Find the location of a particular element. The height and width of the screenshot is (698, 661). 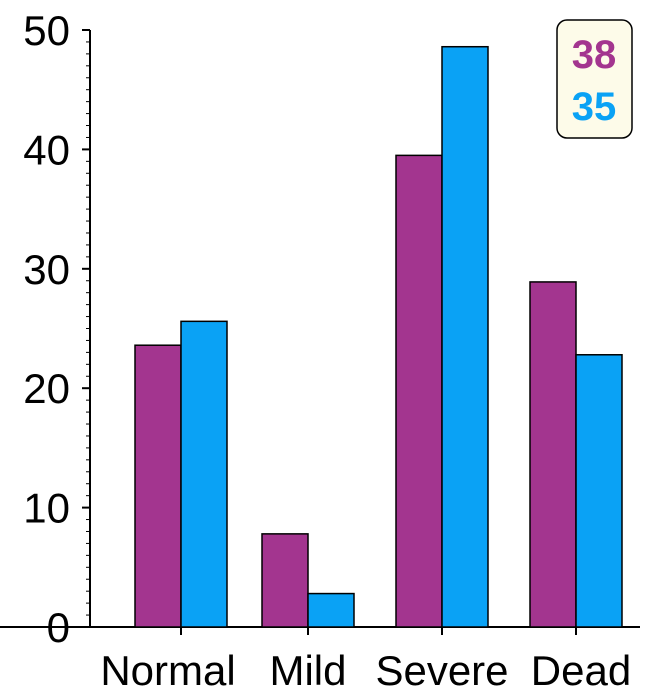

category-label-normal: Normal is located at coordinates (167, 670).